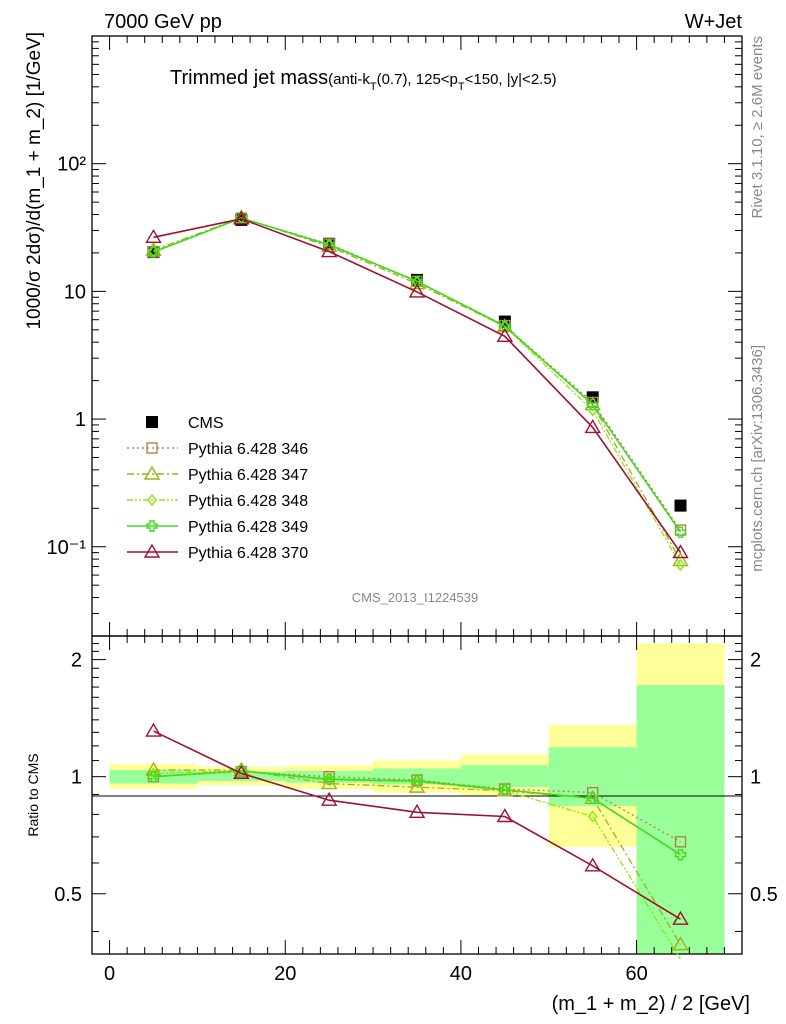  What do you see at coordinates (461, 974) in the screenshot?
I see `x-tick-label: 40` at bounding box center [461, 974].